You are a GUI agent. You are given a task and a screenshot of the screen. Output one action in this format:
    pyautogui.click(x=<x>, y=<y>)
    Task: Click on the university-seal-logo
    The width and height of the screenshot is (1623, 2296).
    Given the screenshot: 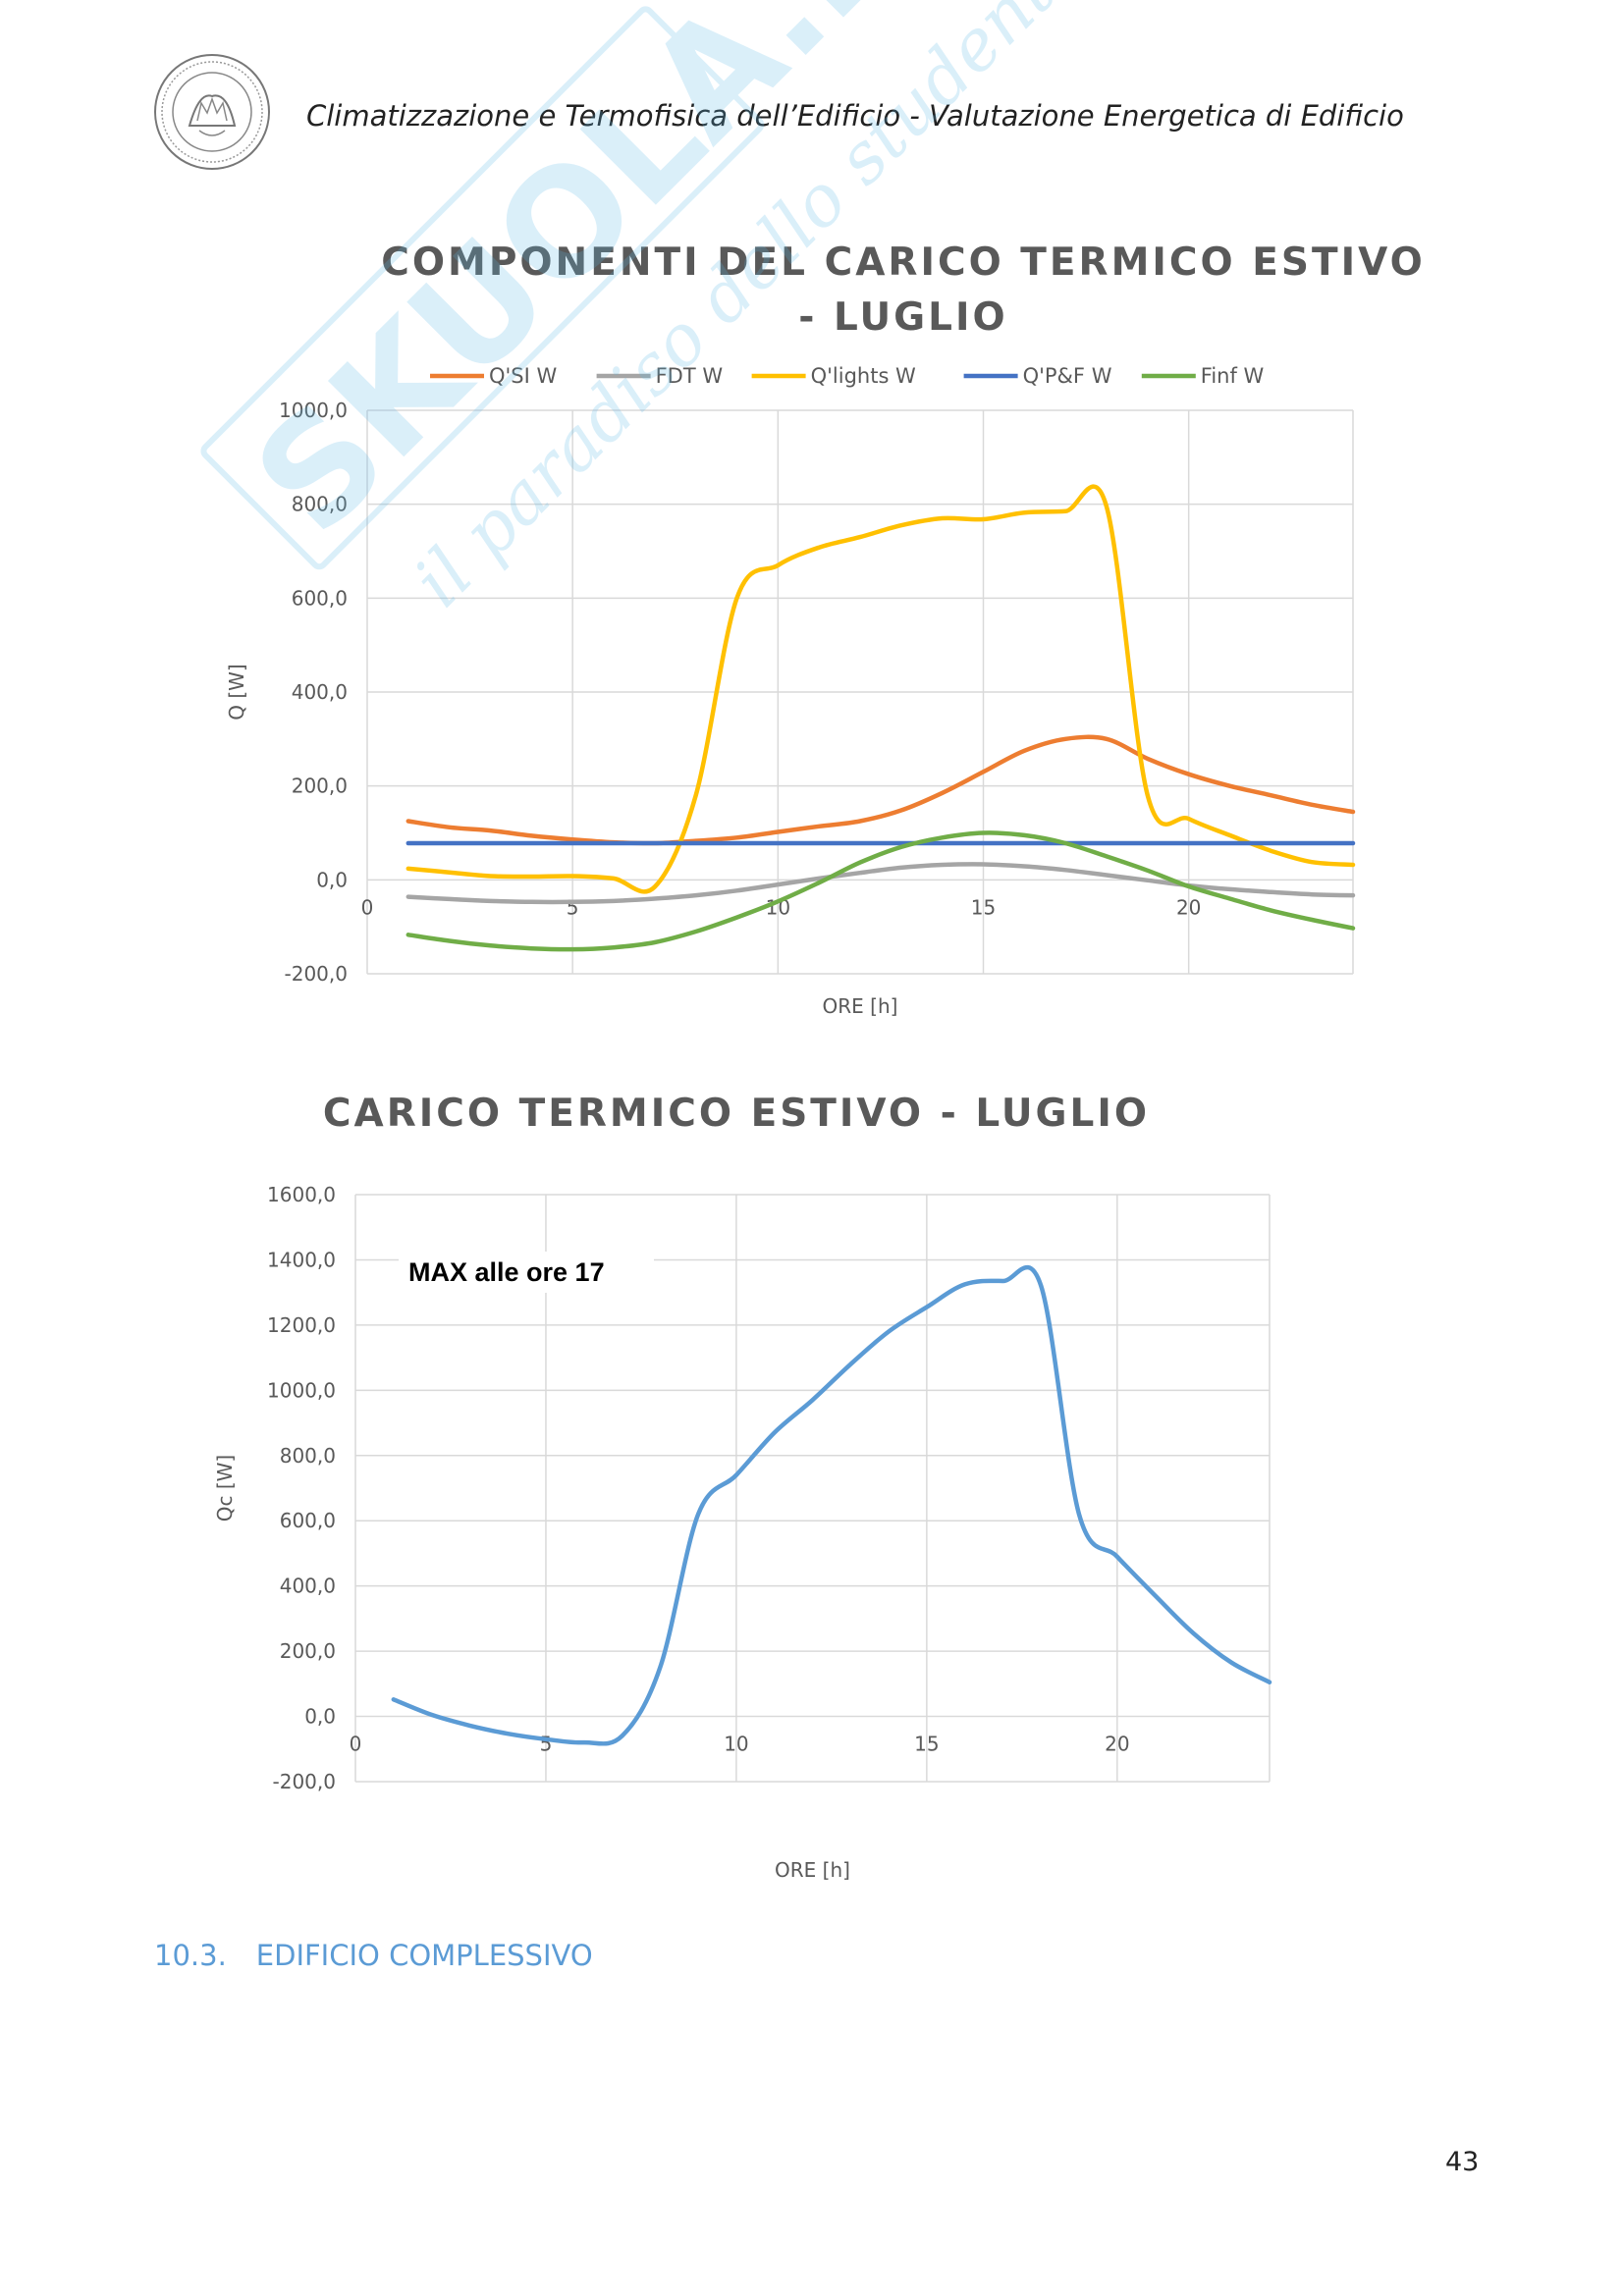 What is the action you would take?
    pyautogui.click(x=212, y=112)
    